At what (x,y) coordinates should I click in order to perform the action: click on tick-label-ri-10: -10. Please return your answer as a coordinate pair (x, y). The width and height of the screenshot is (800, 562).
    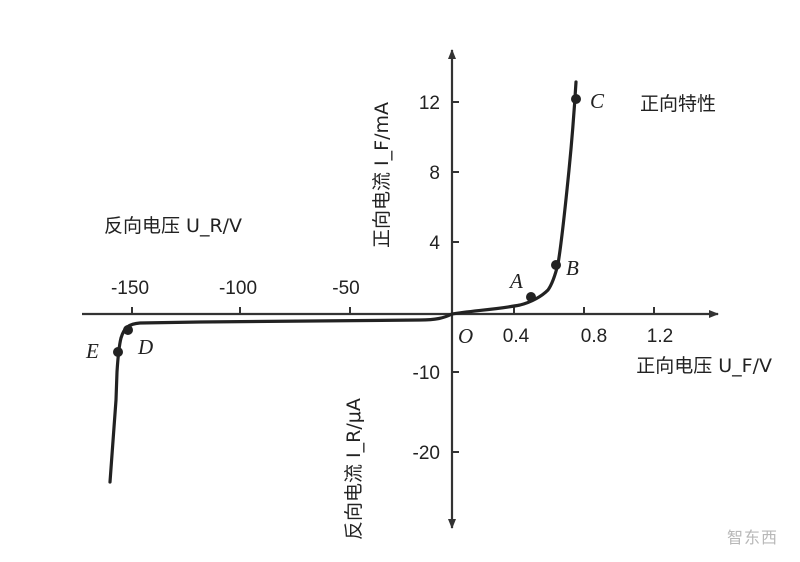
    Looking at the image, I should click on (426, 373).